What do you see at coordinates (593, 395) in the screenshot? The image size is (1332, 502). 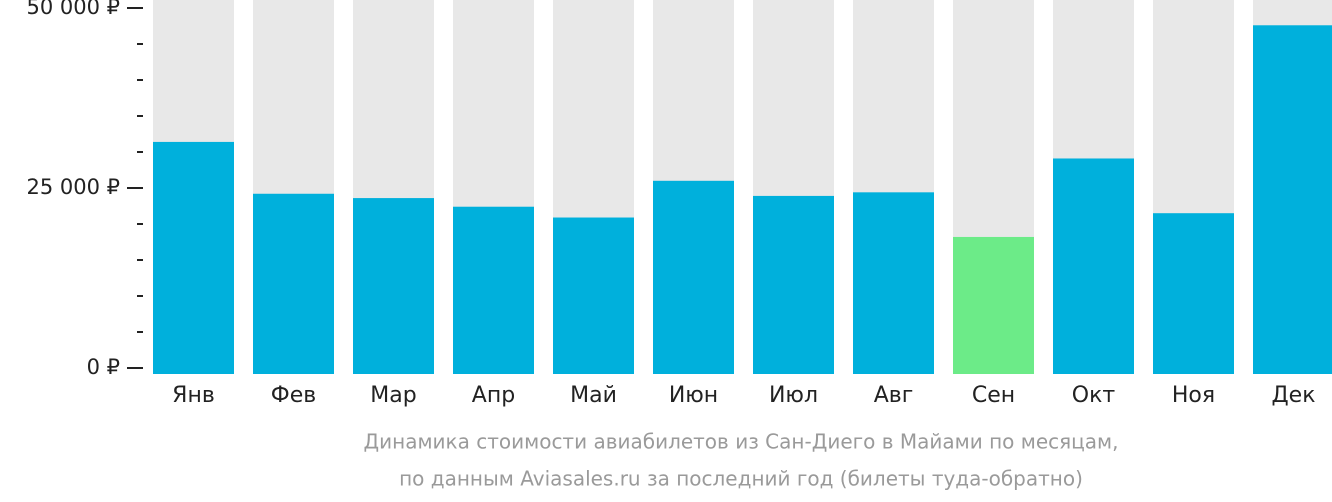 I see `x-tick-label: Май` at bounding box center [593, 395].